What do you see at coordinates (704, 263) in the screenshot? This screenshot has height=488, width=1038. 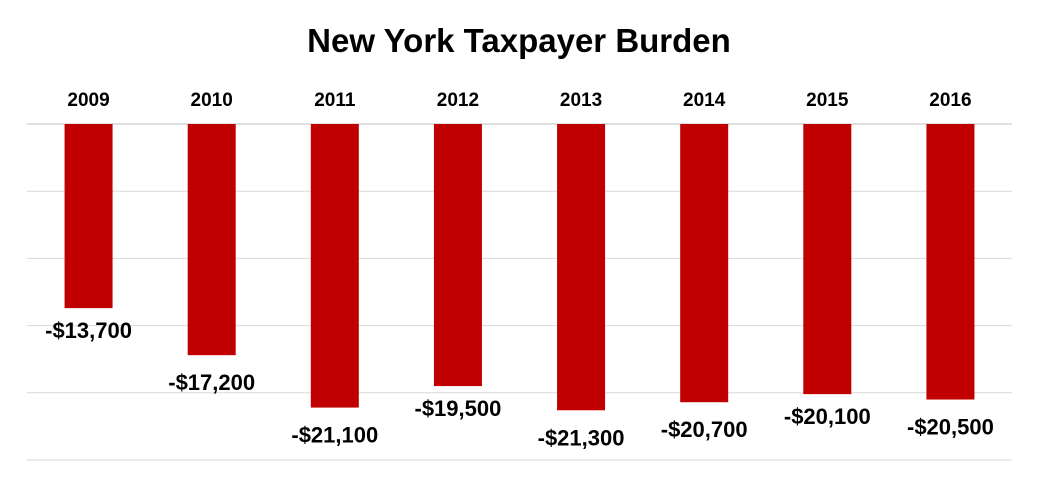 I see `bar-2014` at bounding box center [704, 263].